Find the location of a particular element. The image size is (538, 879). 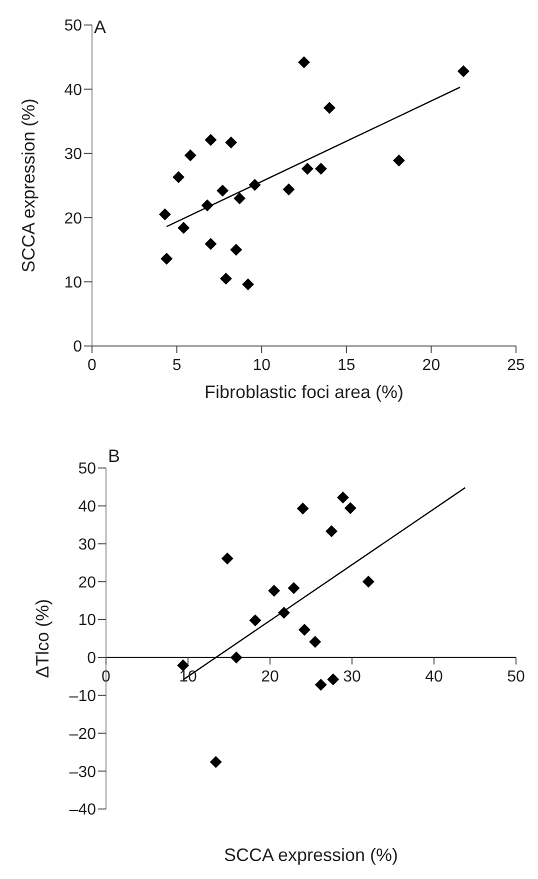

y-tick-label: –20 is located at coordinates (82, 734).